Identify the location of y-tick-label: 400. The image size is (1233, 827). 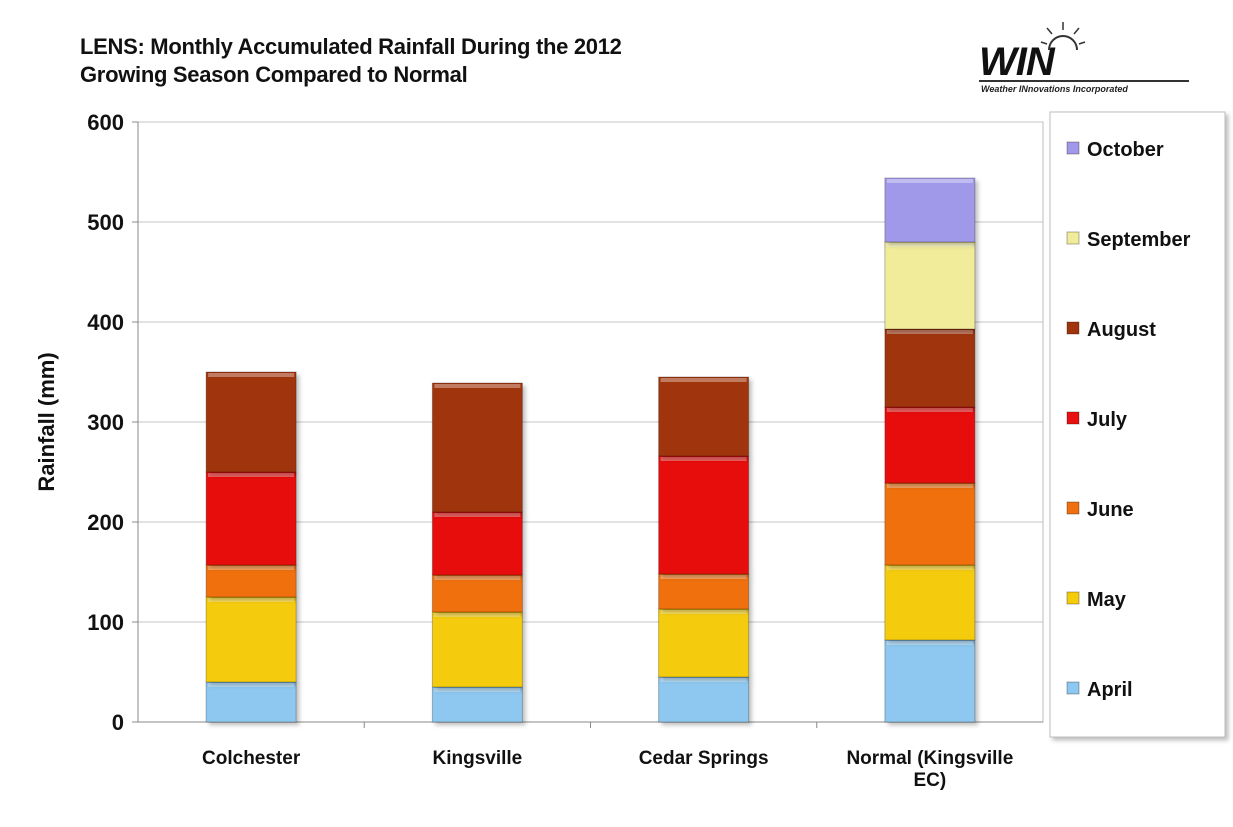
(105, 322).